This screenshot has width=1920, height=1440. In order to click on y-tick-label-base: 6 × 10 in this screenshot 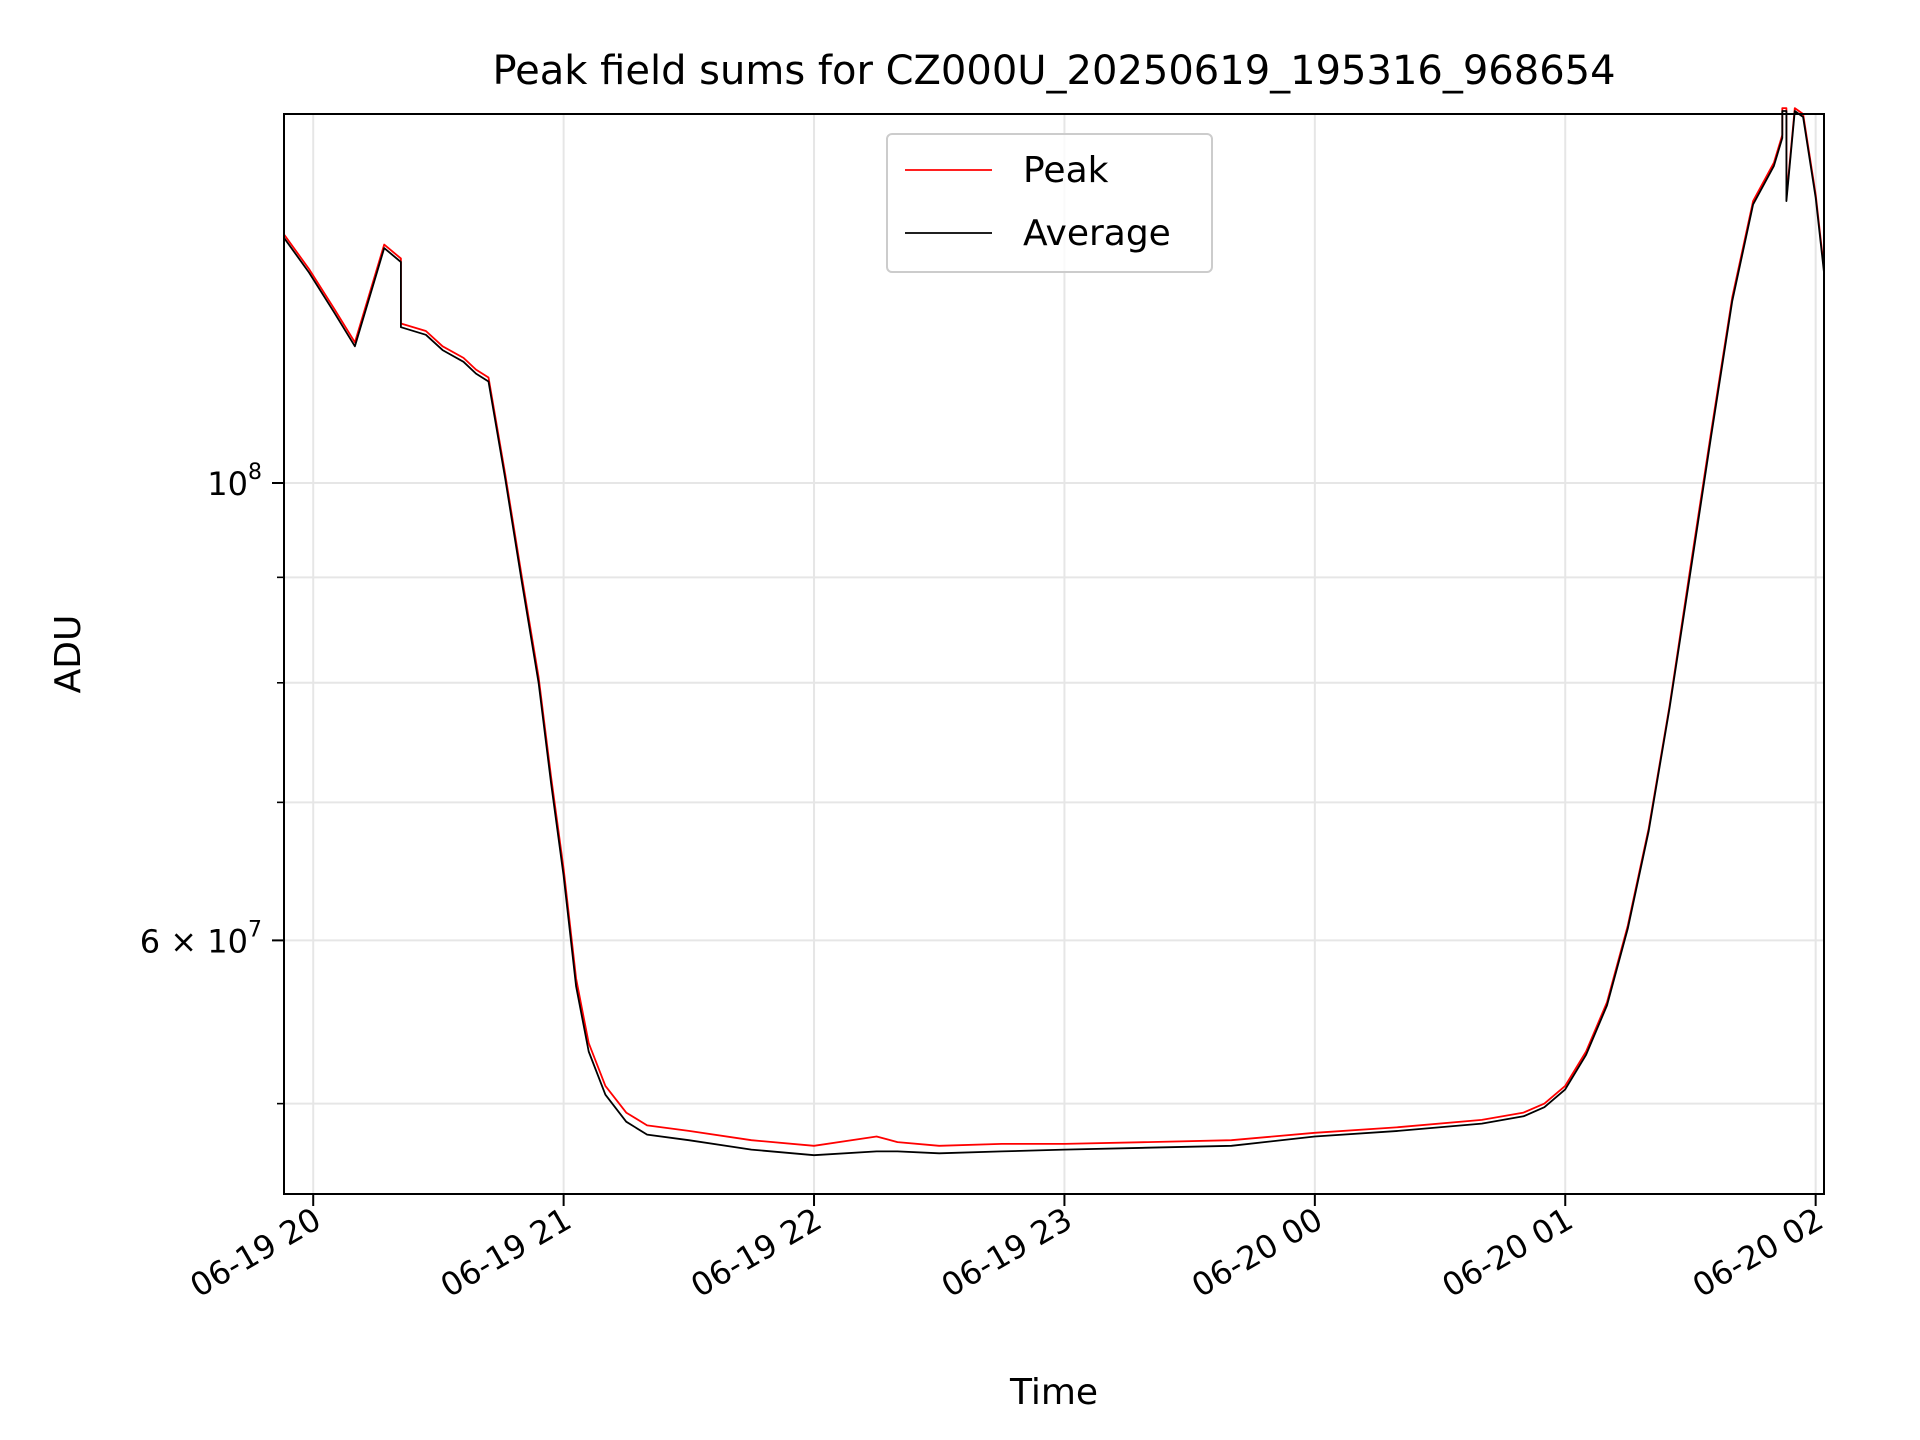, I will do `click(194, 941)`.